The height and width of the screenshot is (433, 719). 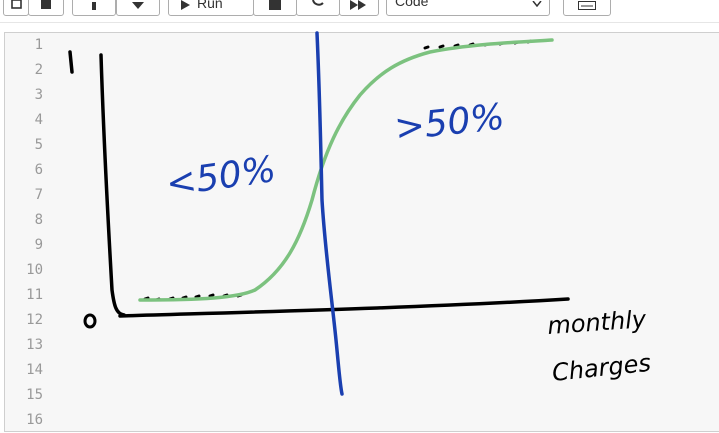 What do you see at coordinates (450, 123) in the screenshot?
I see `right-annotation: >50%` at bounding box center [450, 123].